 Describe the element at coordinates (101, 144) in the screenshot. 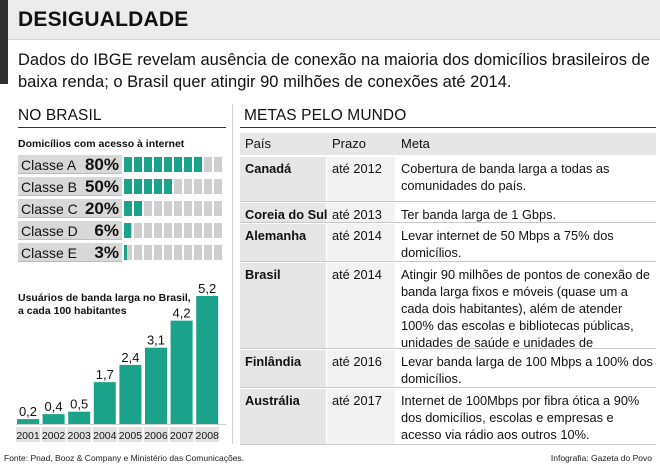

I see `classes-chart-label: Domicílios com acesso à internet` at that location.